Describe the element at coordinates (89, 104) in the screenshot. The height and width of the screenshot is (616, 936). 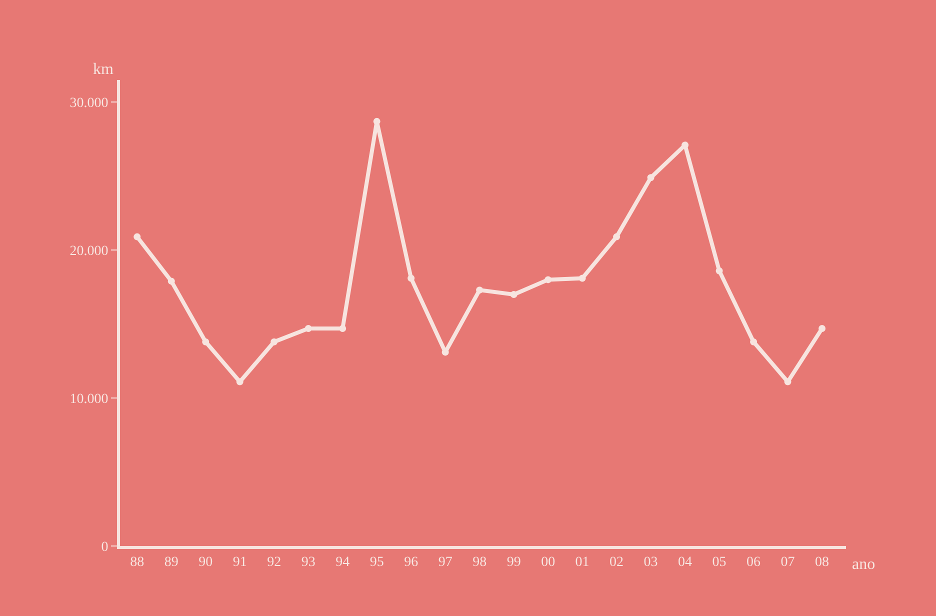
I see `y-tick-label: 30.000` at that location.